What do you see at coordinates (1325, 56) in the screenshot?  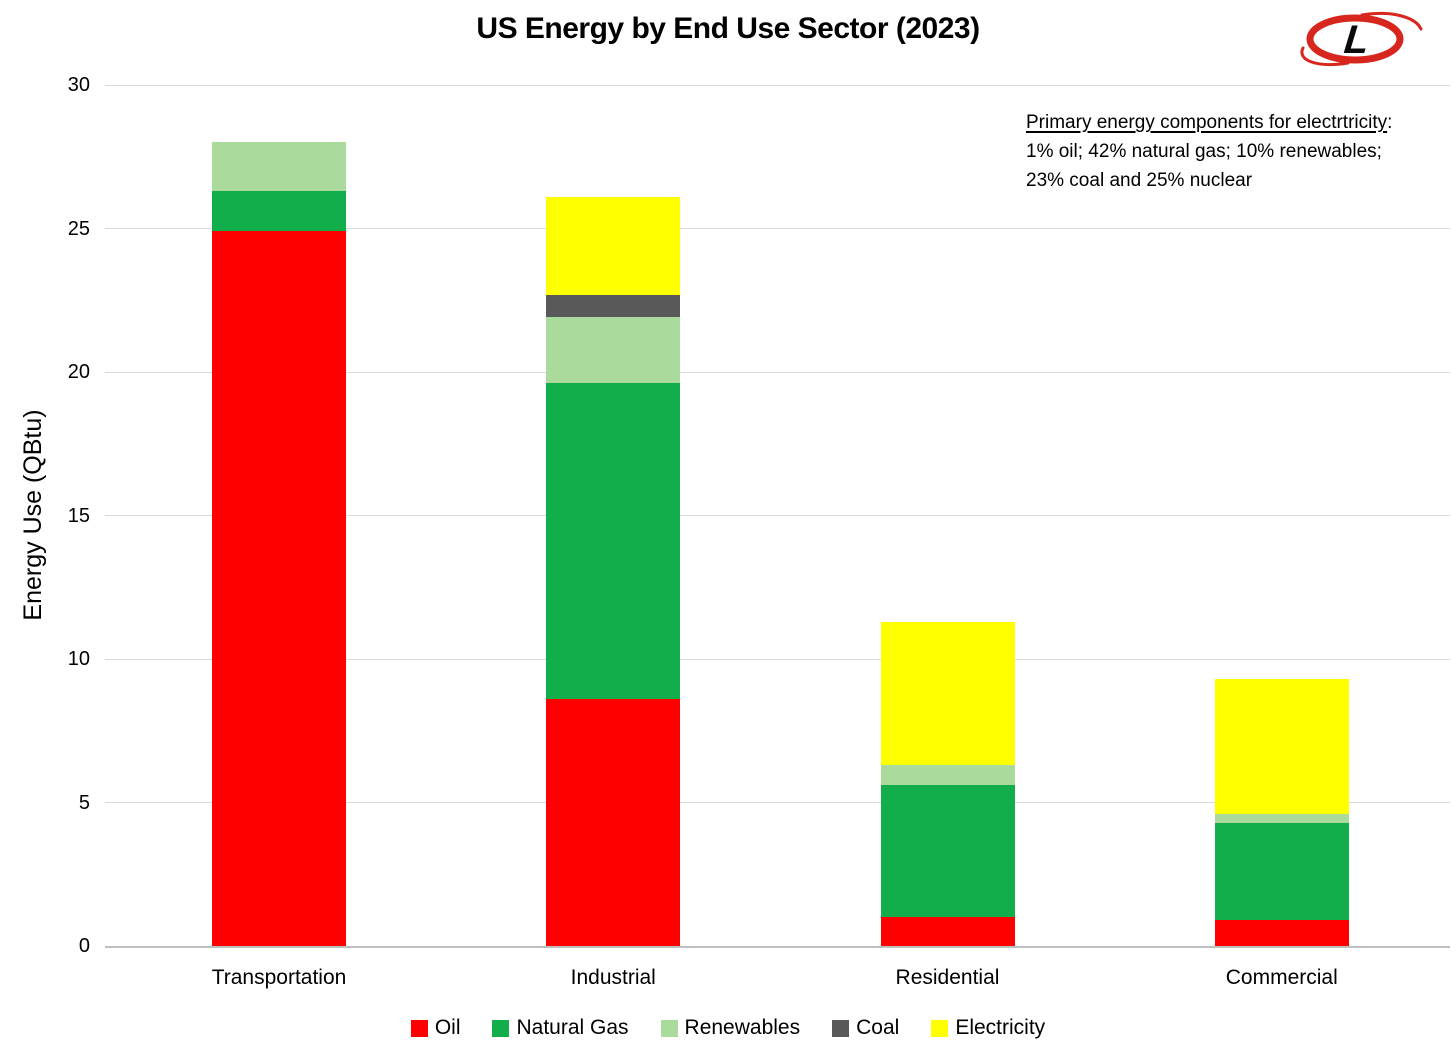 I see `logo-swoosh-bottom` at bounding box center [1325, 56].